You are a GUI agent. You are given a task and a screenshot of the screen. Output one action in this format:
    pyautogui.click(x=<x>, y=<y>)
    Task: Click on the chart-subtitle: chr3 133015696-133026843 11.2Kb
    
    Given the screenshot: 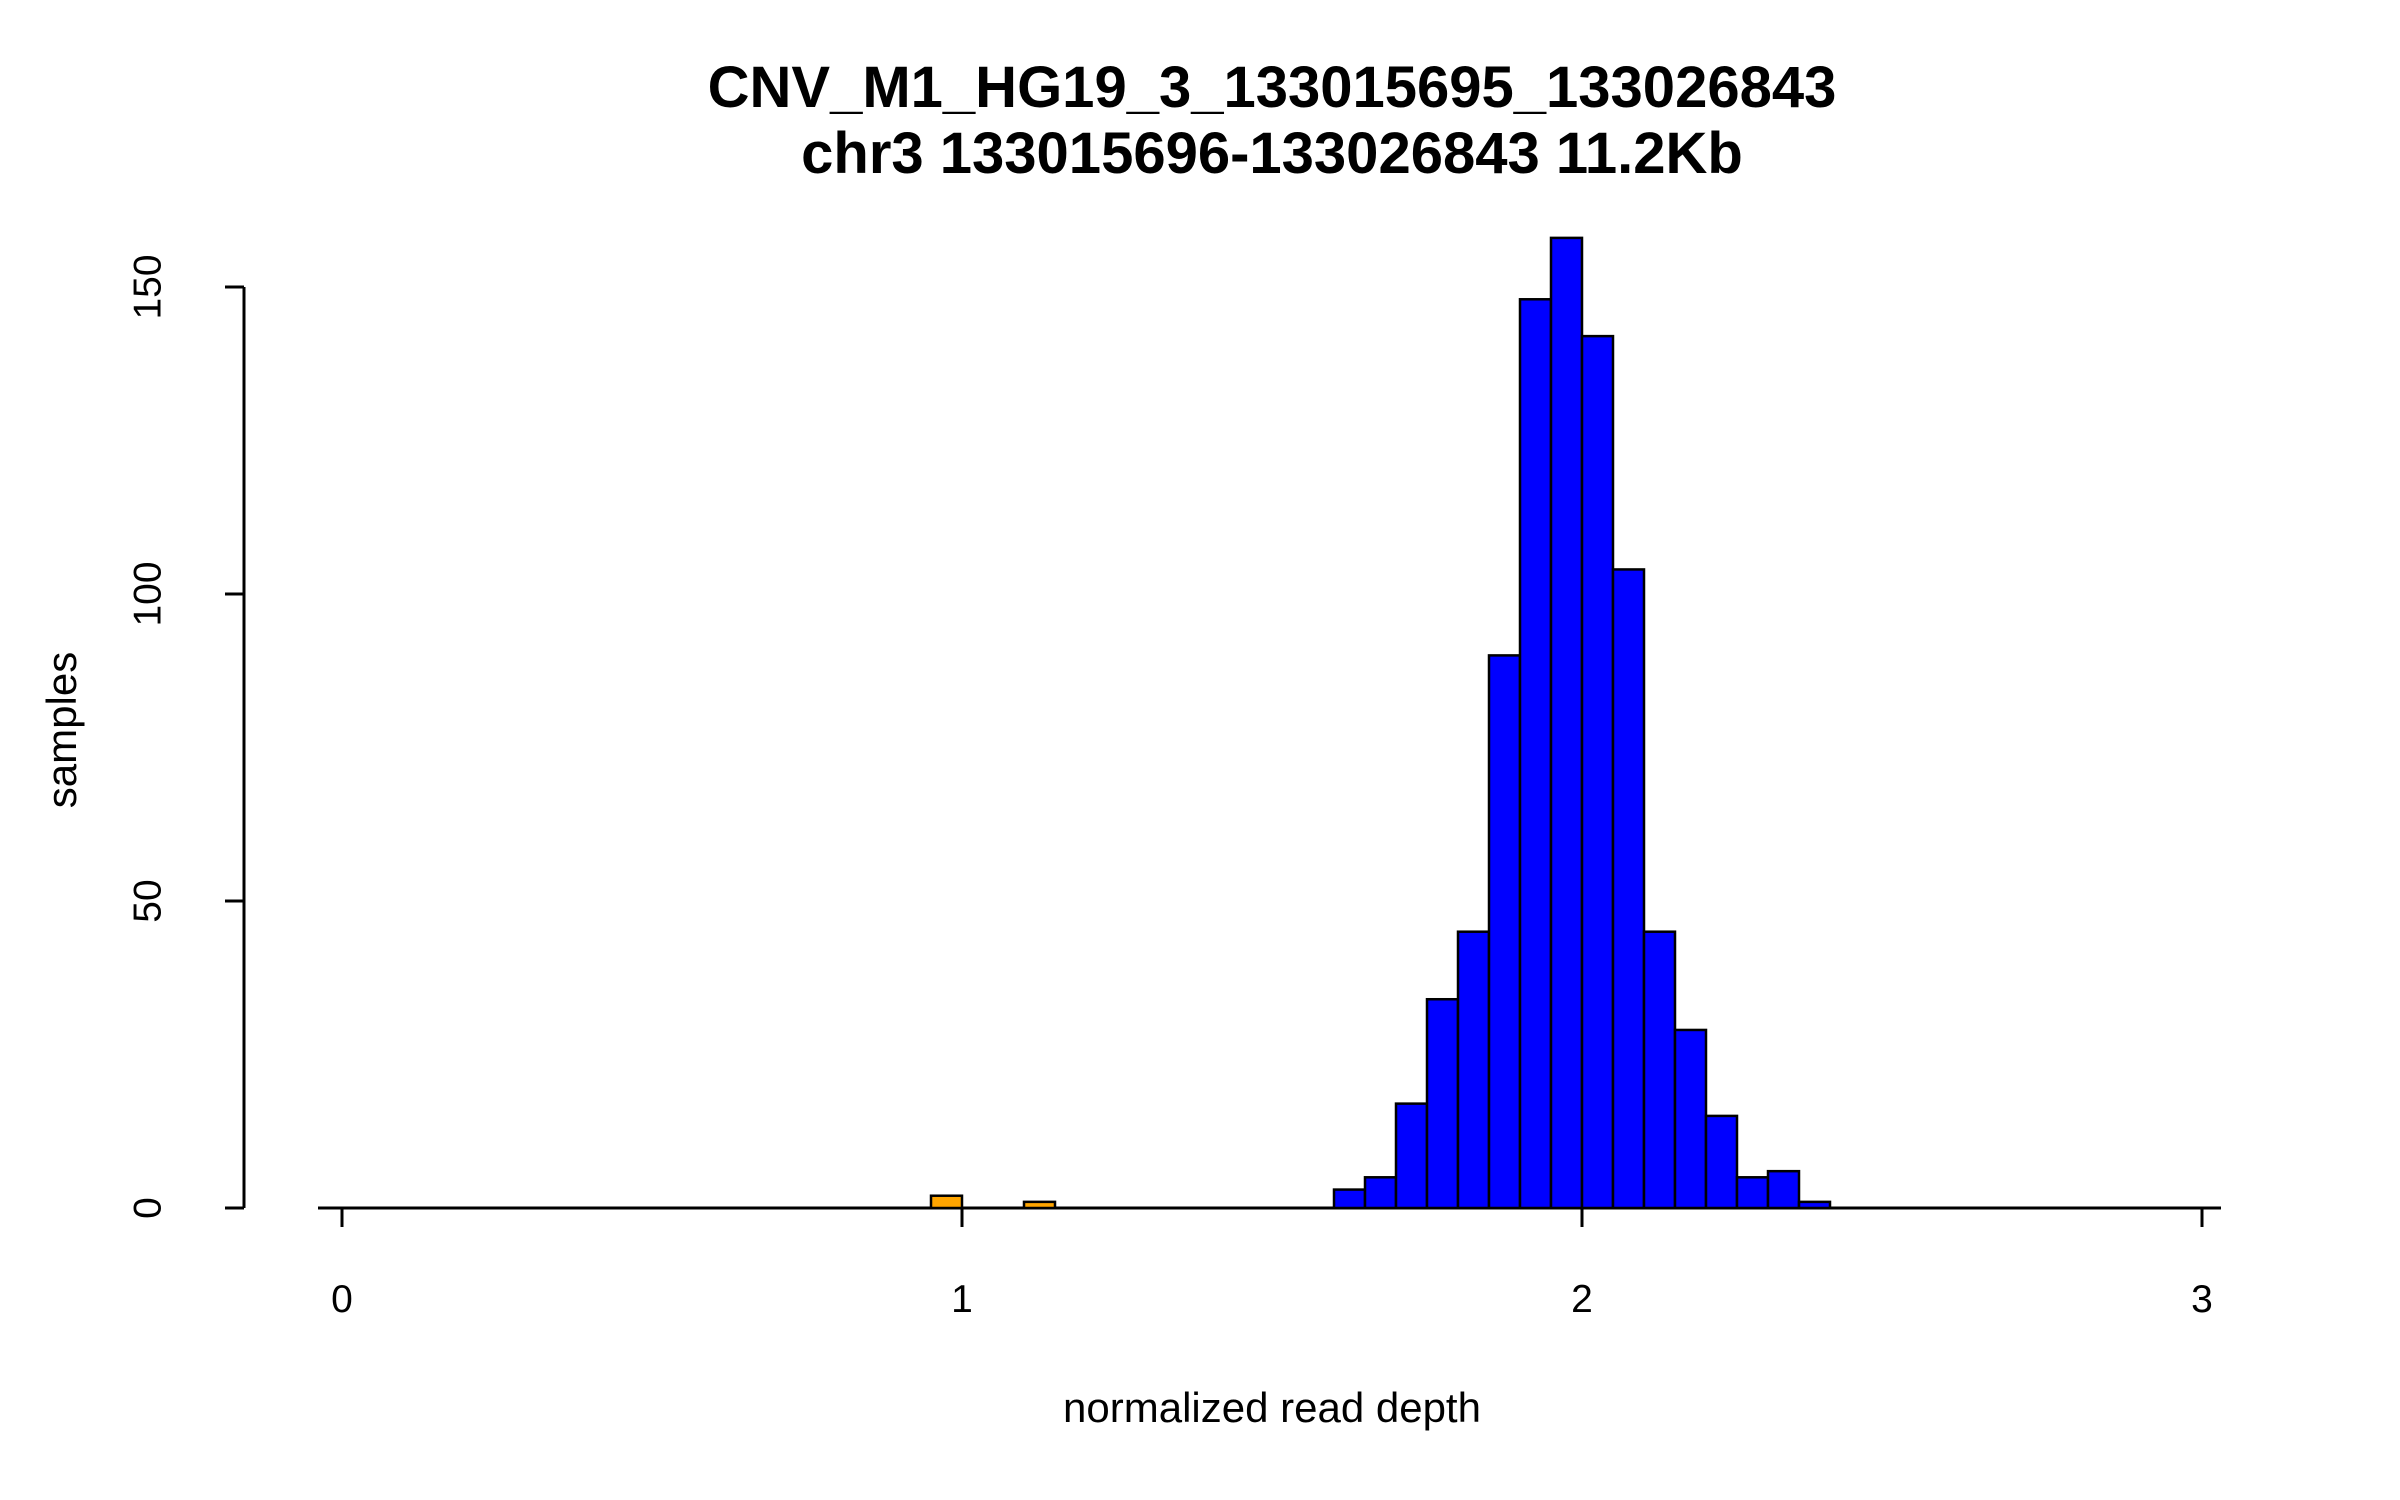 What is the action you would take?
    pyautogui.click(x=1272, y=153)
    